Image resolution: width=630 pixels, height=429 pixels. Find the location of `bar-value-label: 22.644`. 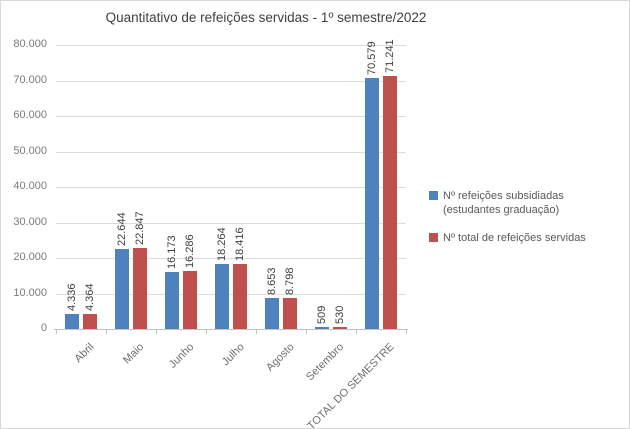

bar-value-label: 22.644 is located at coordinates (122, 228).